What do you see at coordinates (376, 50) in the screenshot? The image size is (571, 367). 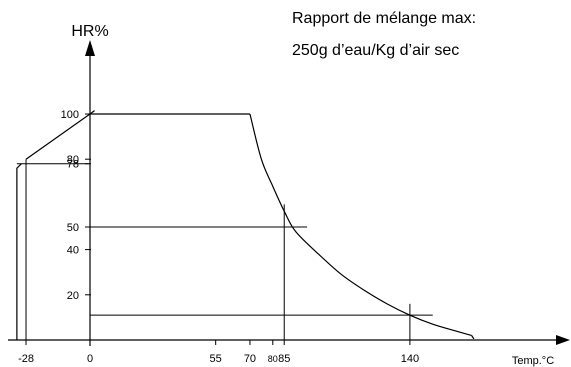 I see `annotation-line-2: 250g d’eau/Kg d’air sec` at bounding box center [376, 50].